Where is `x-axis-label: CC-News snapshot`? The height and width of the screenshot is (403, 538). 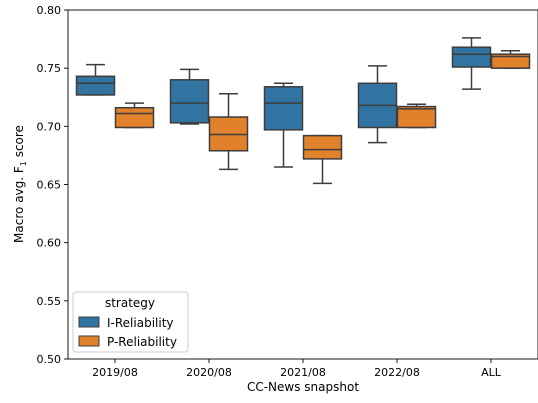 x-axis-label: CC-News snapshot is located at coordinates (303, 387).